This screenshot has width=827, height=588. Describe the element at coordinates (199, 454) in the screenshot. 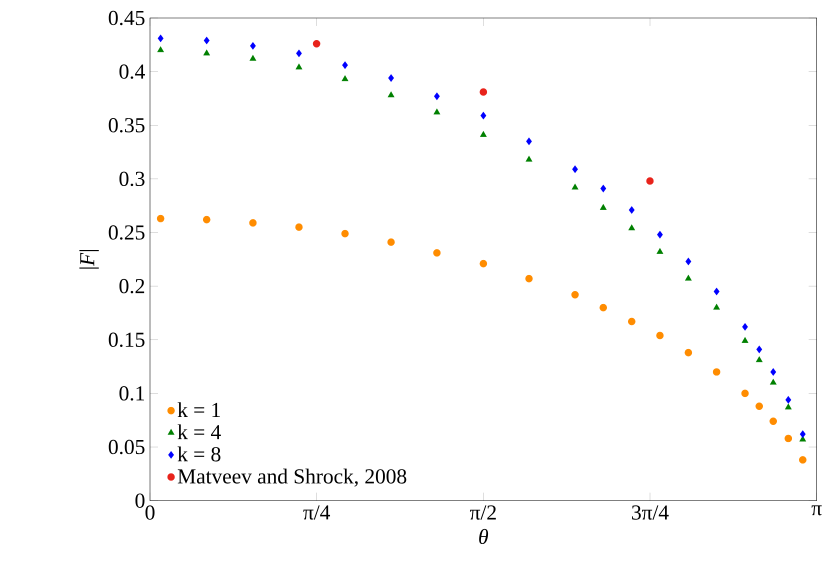

I see `legend-label: k = 8` at that location.